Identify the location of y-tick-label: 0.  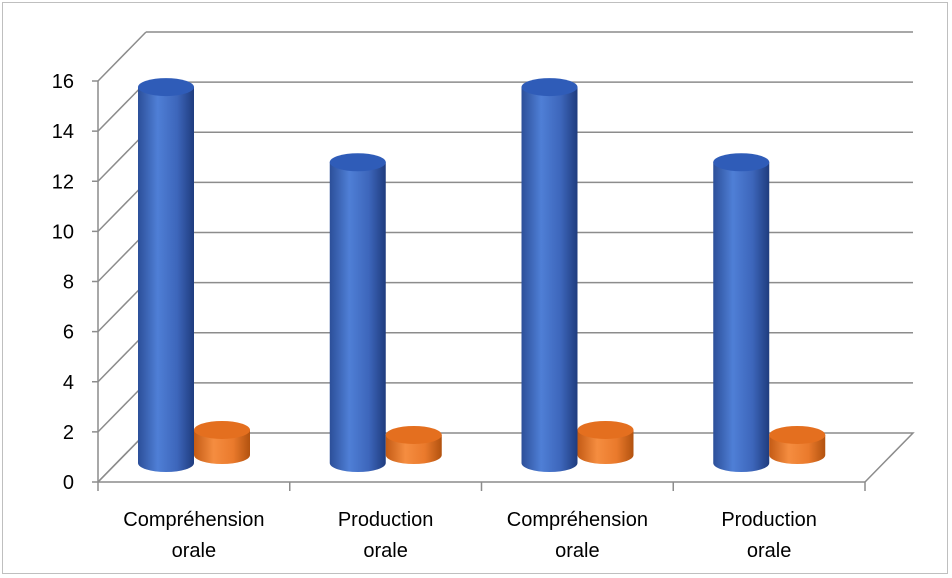
(68, 483).